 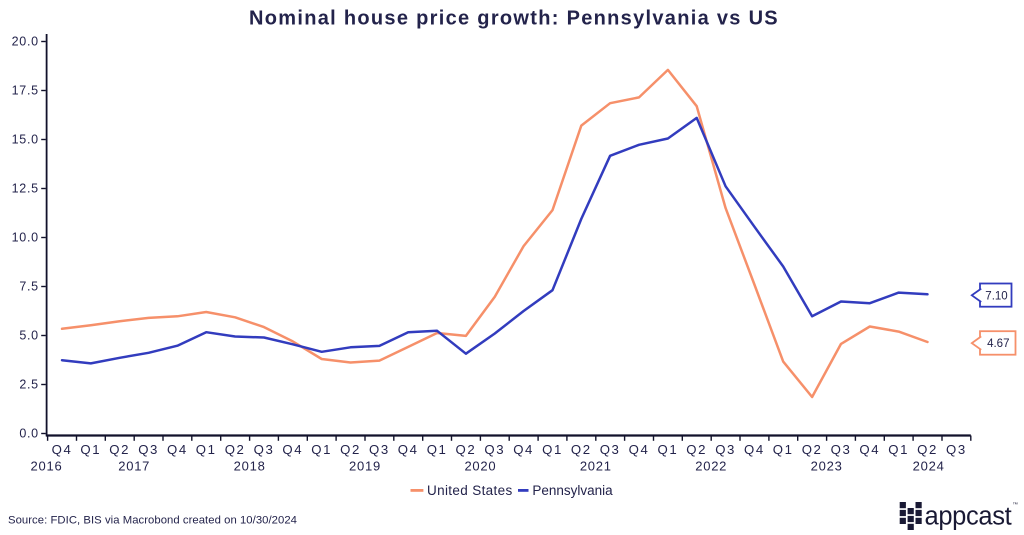 I want to click on svg-text: 2024, so click(x=929, y=466).